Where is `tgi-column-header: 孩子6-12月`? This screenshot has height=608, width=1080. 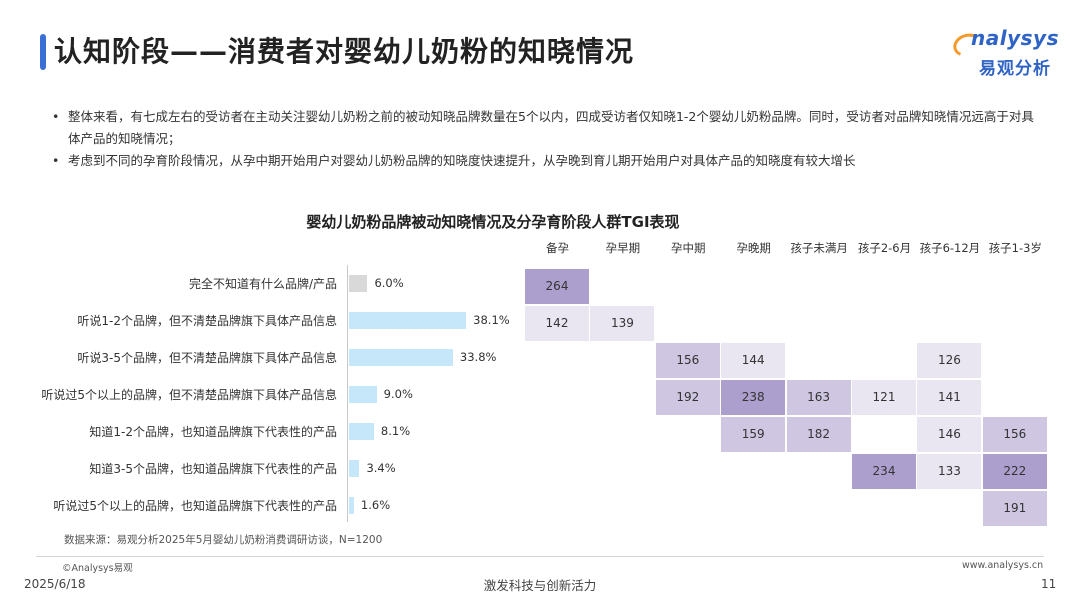 tgi-column-header: 孩子6-12月 is located at coordinates (950, 248).